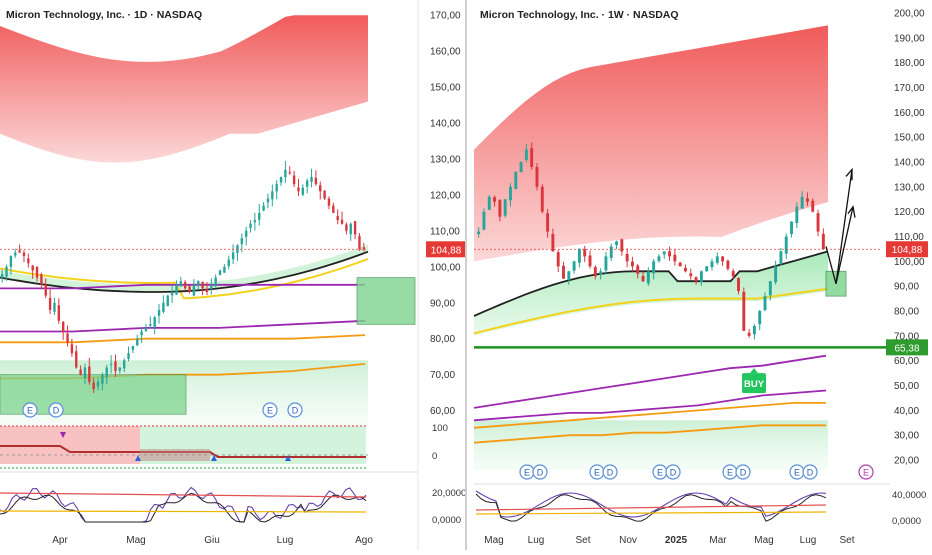 This screenshot has height=555, width=932. Describe the element at coordinates (651, 507) in the screenshot. I see `right-sub-red` at that location.